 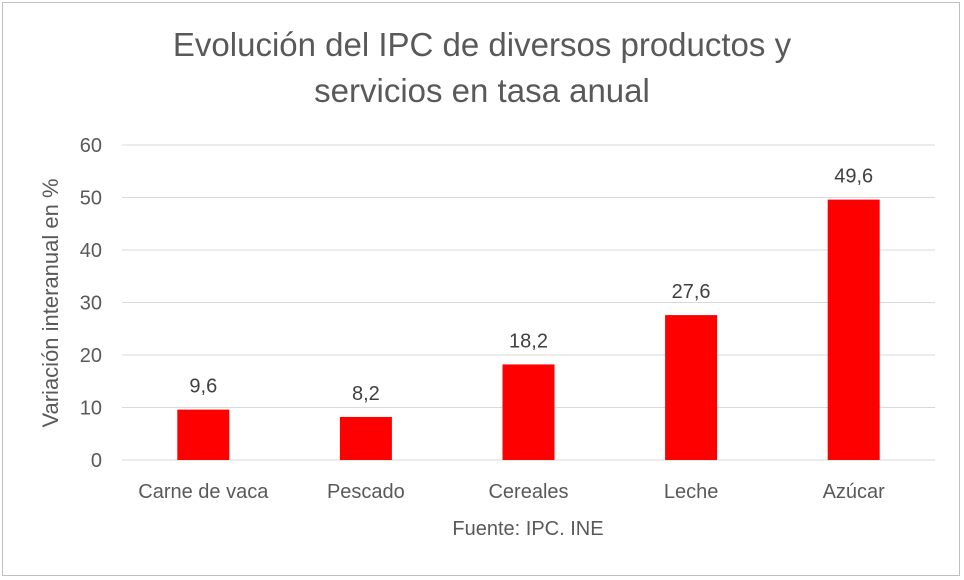 What do you see at coordinates (853, 177) in the screenshot?
I see `data-label: 49,6` at bounding box center [853, 177].